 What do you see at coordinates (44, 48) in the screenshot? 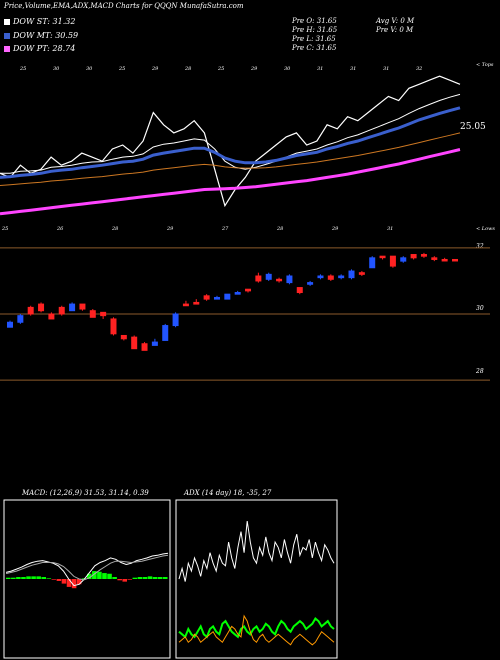
I see `legend-label: DOW PT: 28.74` at bounding box center [44, 48].